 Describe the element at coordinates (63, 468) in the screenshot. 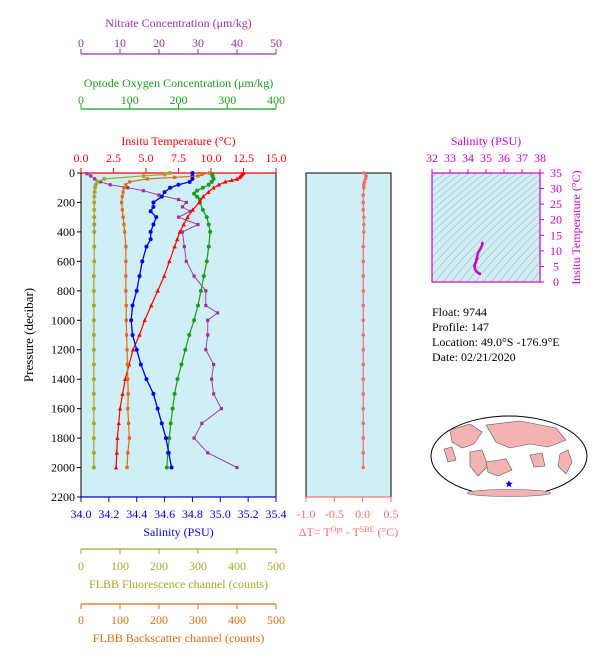

I see `pressure-tick-label: 2000` at that location.